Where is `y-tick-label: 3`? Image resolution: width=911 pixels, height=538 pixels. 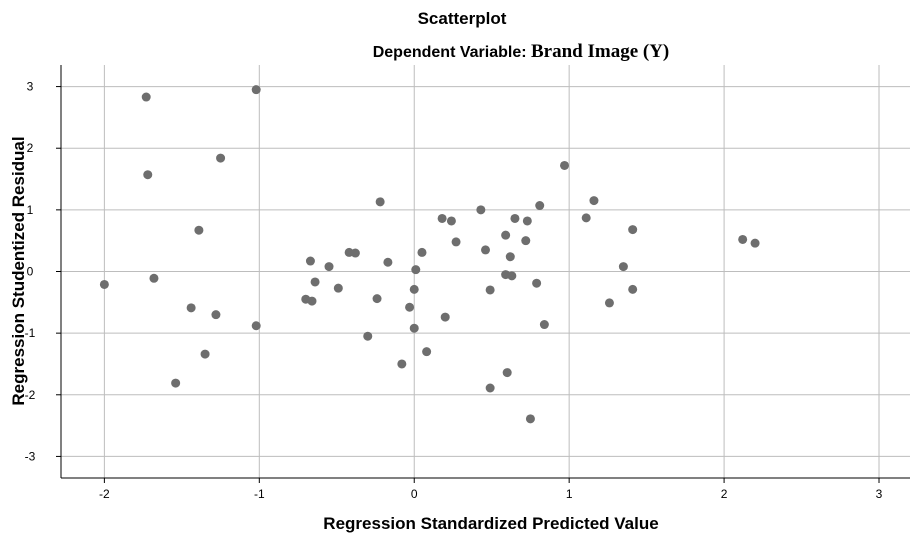 y-tick-label: 3 is located at coordinates (30, 87).